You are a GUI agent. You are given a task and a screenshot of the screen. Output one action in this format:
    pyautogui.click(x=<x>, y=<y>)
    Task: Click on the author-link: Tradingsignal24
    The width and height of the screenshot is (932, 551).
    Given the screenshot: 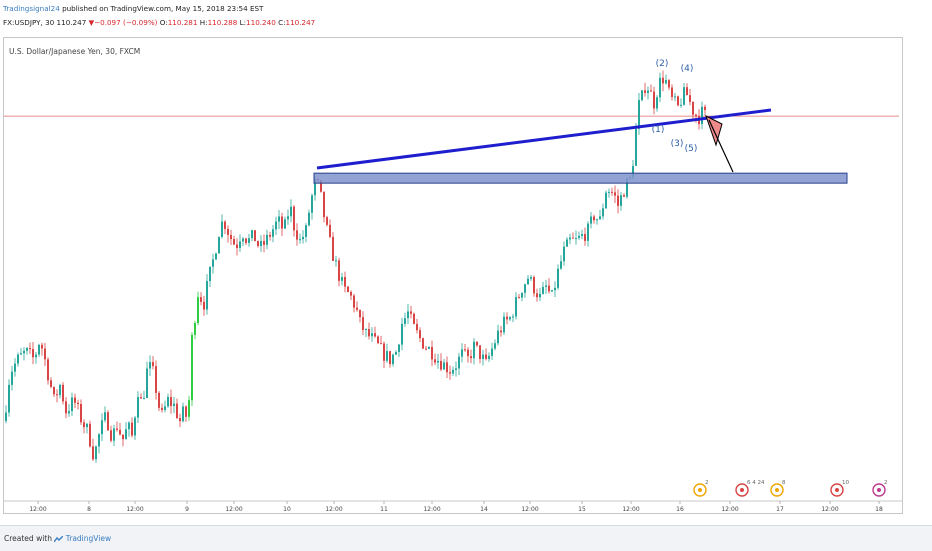 What is the action you would take?
    pyautogui.click(x=31, y=8)
    